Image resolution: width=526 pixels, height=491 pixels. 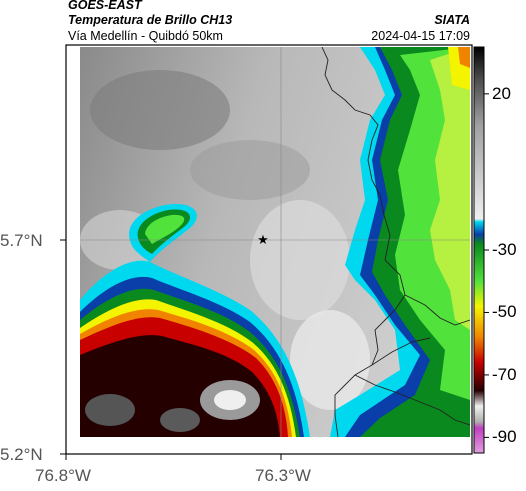 What do you see at coordinates (452, 20) in the screenshot?
I see `source-label: SIATA` at bounding box center [452, 20].